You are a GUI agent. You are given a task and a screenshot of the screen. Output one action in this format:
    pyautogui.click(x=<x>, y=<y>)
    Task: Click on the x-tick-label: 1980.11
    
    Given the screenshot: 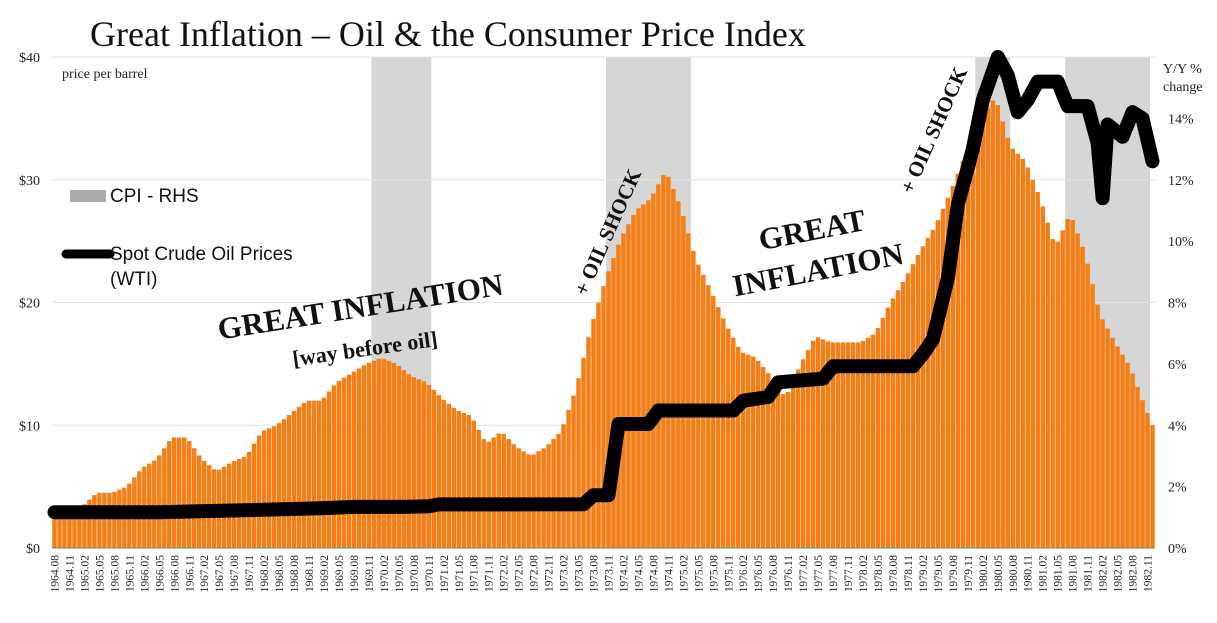 What is the action you would take?
    pyautogui.click(x=1029, y=573)
    